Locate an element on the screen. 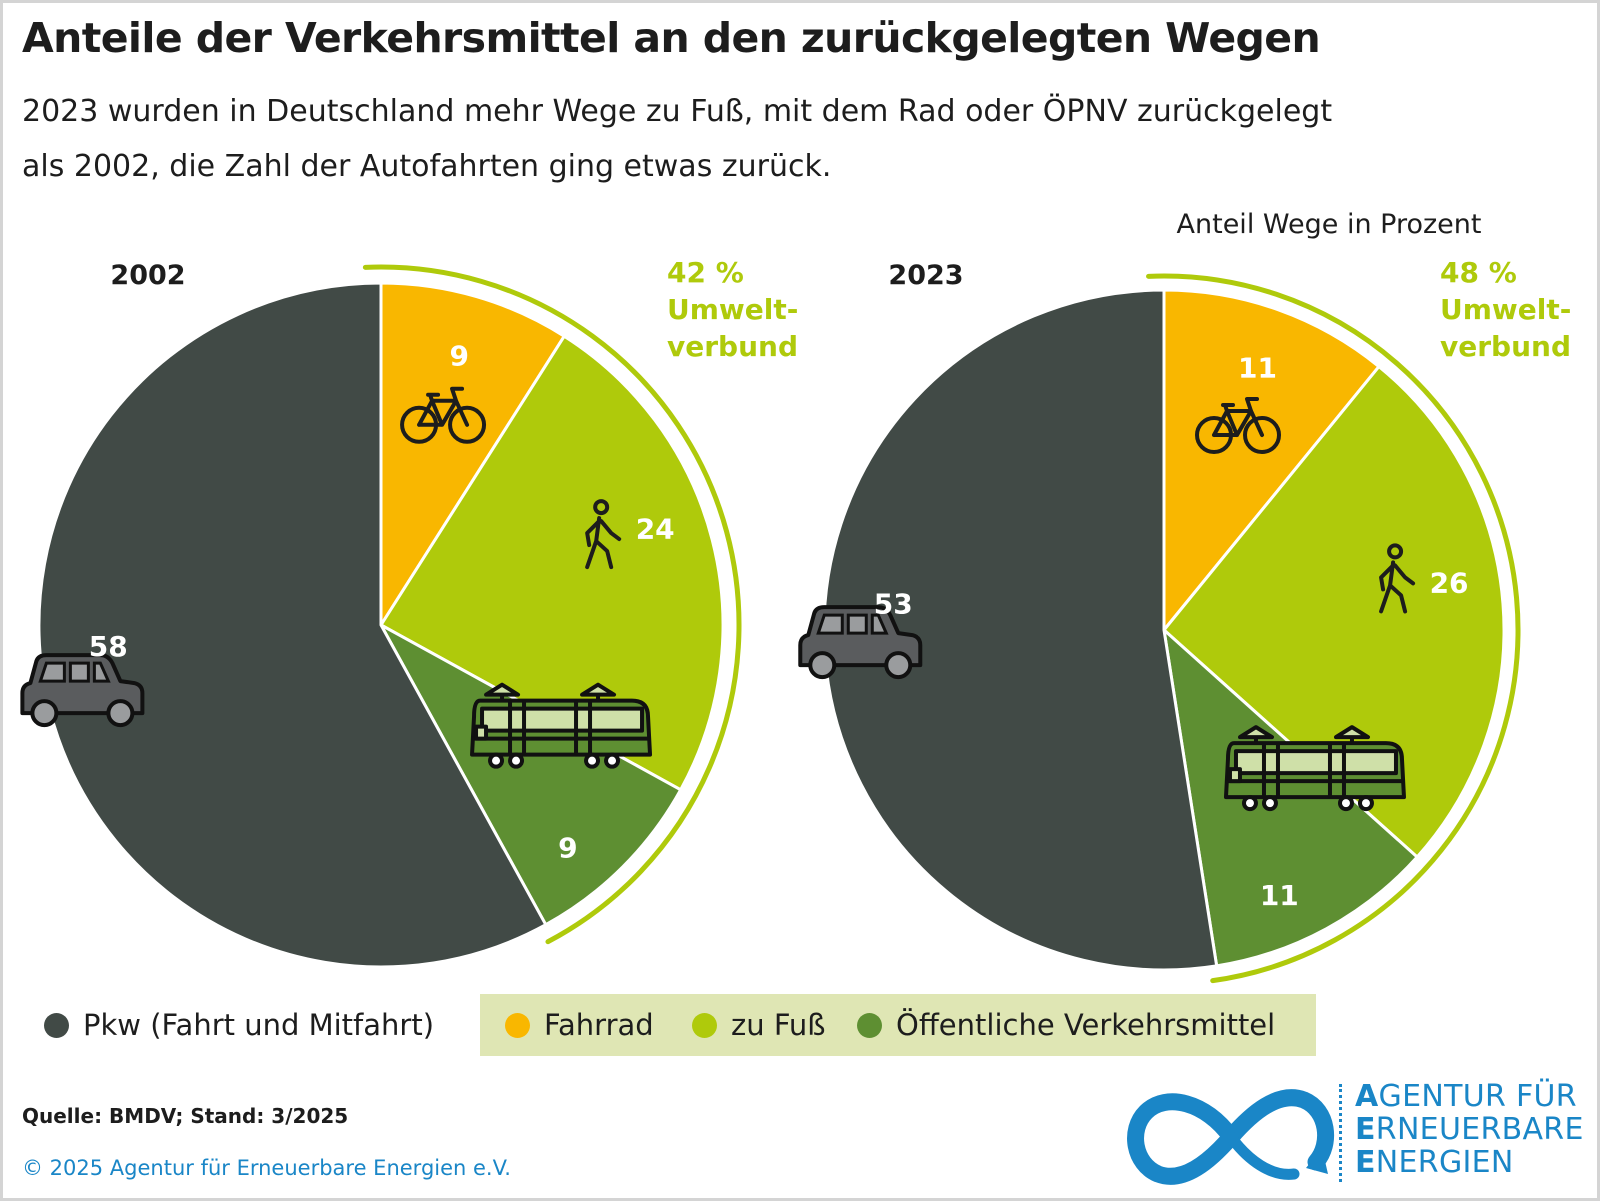 The height and width of the screenshot is (1201, 1600). logo-line-1: AGENTUR FÜR is located at coordinates (1466, 1096).